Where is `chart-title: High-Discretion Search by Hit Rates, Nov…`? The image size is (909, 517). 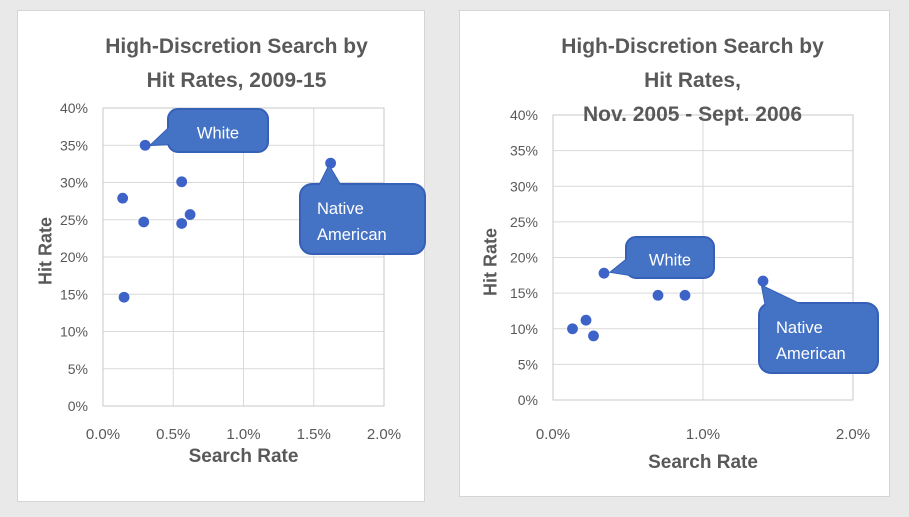
chart-title: High-Discretion Search by Hit Rates, Nov… is located at coordinates (692, 81).